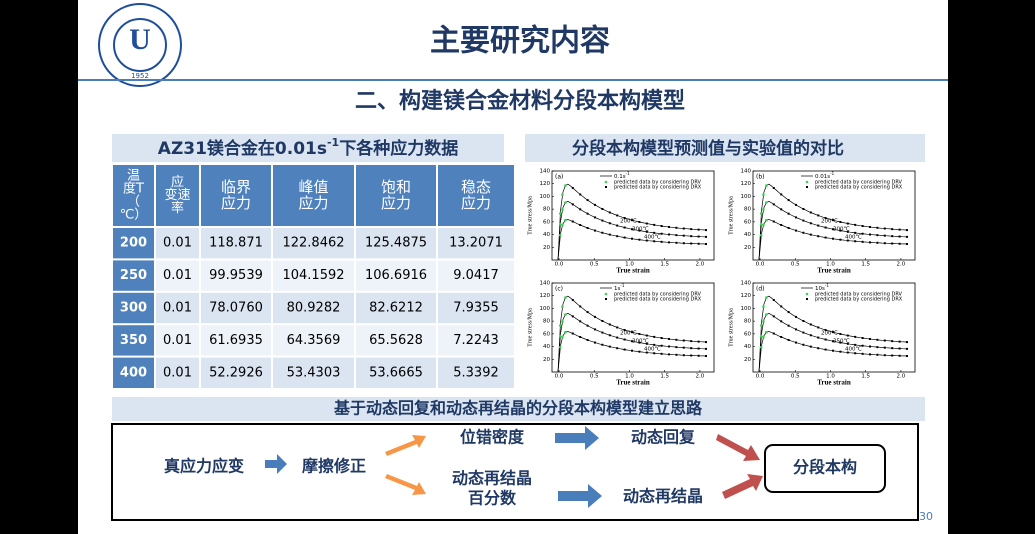 This screenshot has width=1035, height=534. I want to click on rate-base: 0.1s, so click(620, 177).